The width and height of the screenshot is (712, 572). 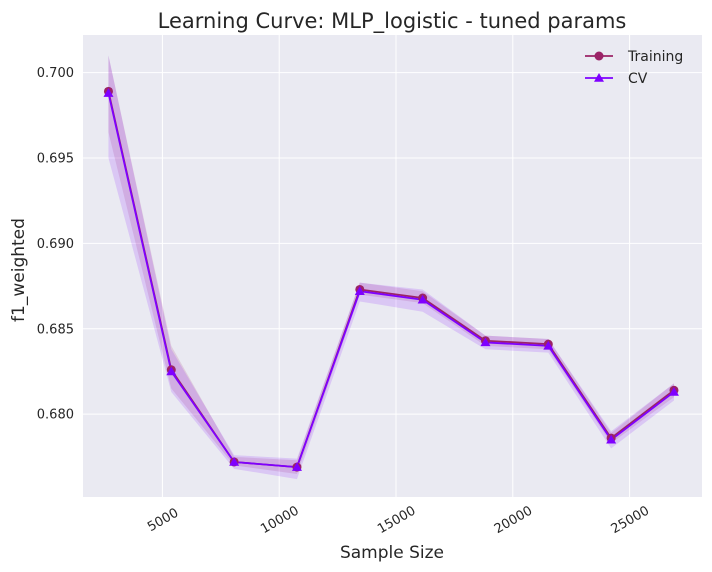 I want to click on legend-item-training: Training, so click(x=634, y=57).